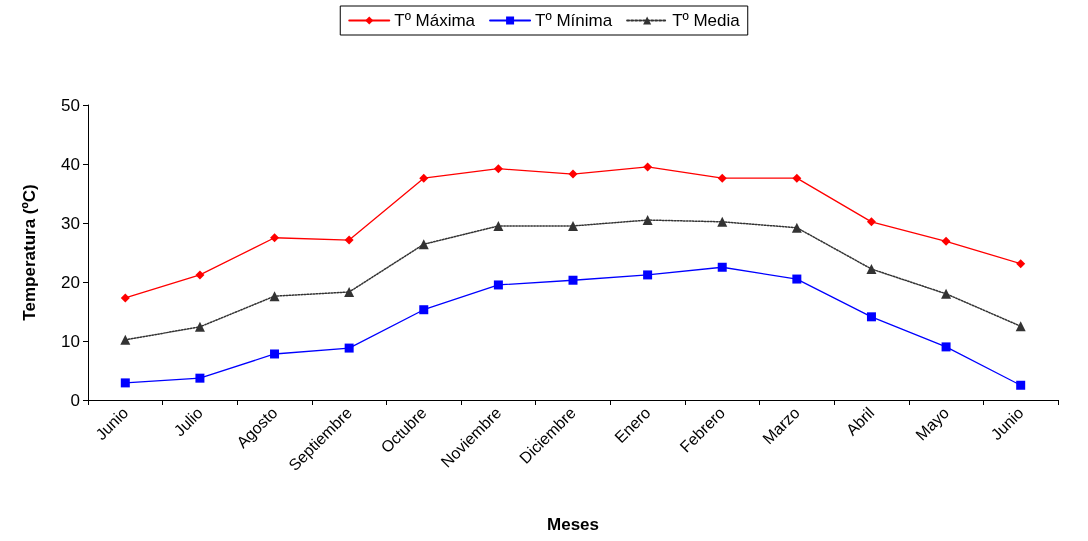 Image resolution: width=1088 pixels, height=541 pixels. Describe the element at coordinates (70, 282) in the screenshot. I see `y-tick-label: 20` at that location.